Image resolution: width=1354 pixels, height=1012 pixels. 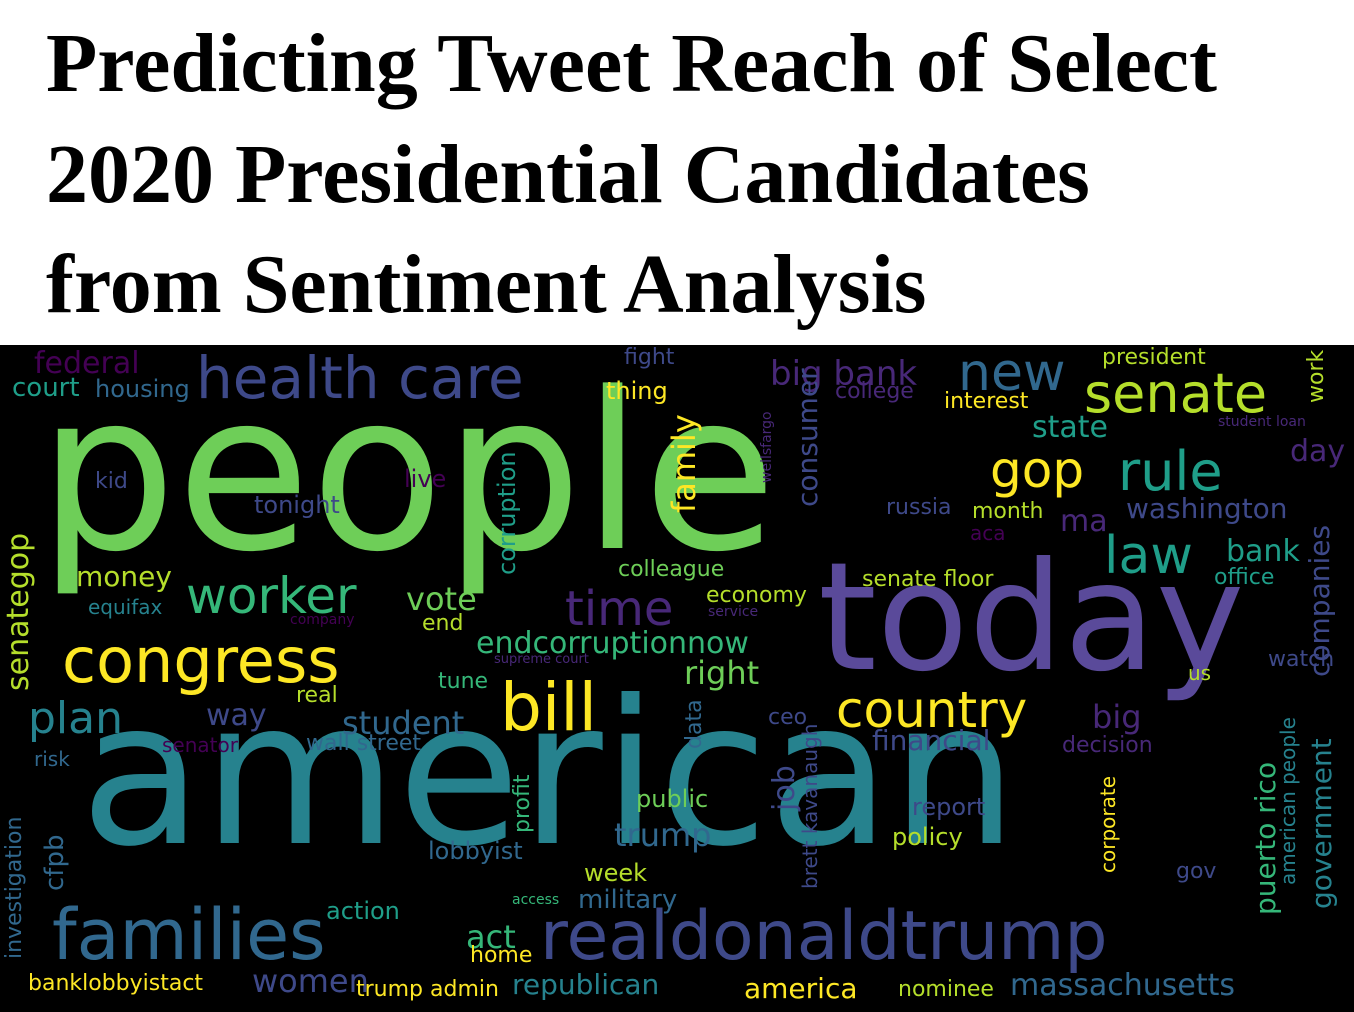 What do you see at coordinates (1148, 556) in the screenshot?
I see `word-law: law` at bounding box center [1148, 556].